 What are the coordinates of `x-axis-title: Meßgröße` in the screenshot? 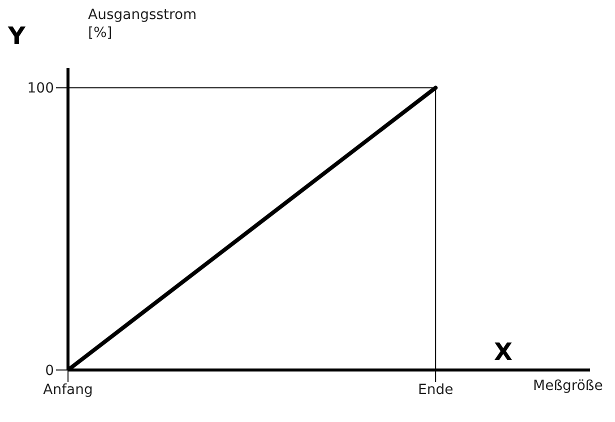 It's located at (568, 386).